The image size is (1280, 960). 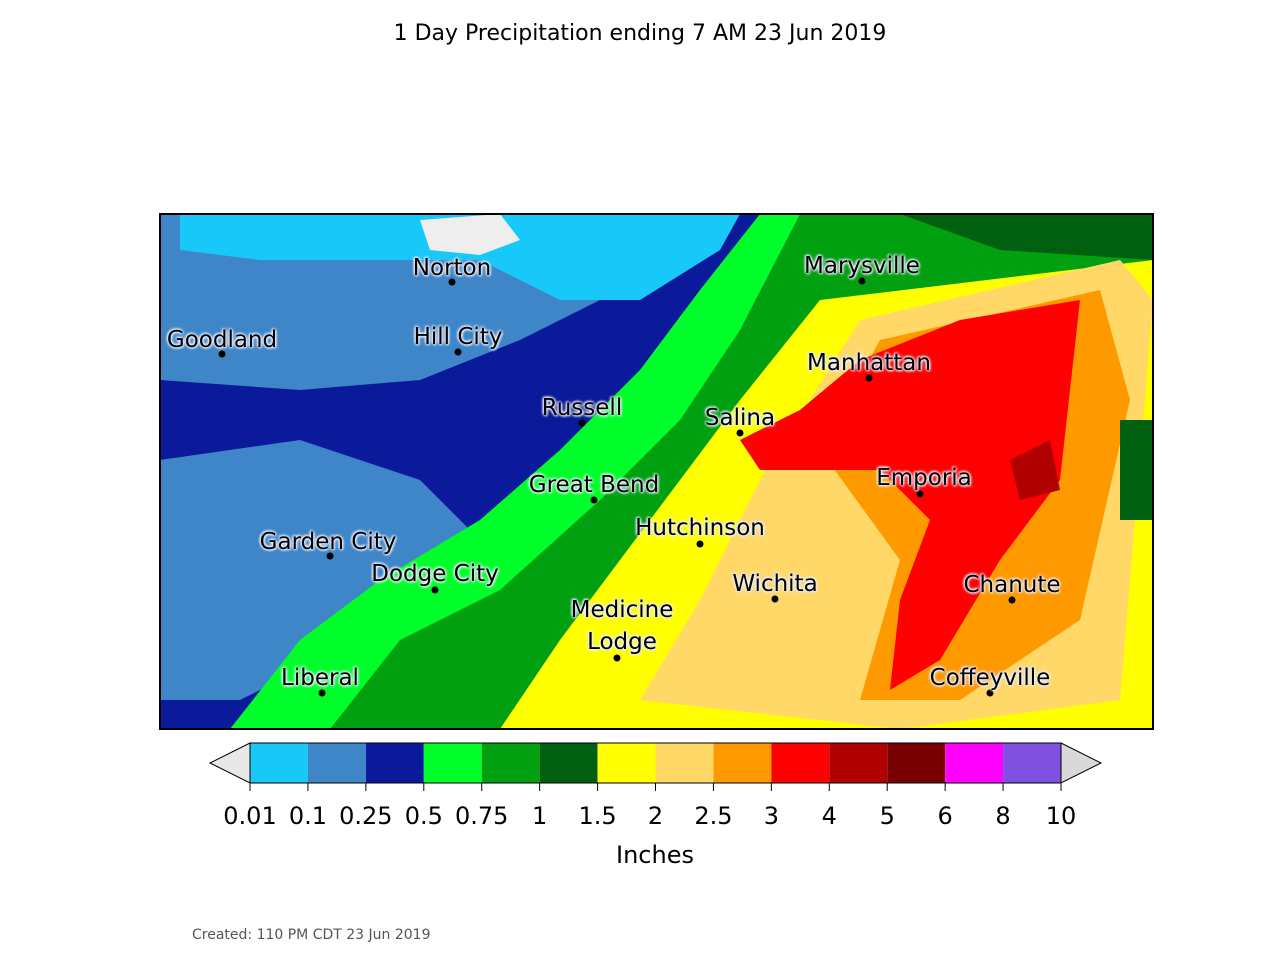 What do you see at coordinates (775, 584) in the screenshot?
I see `city-label: Wichita` at bounding box center [775, 584].